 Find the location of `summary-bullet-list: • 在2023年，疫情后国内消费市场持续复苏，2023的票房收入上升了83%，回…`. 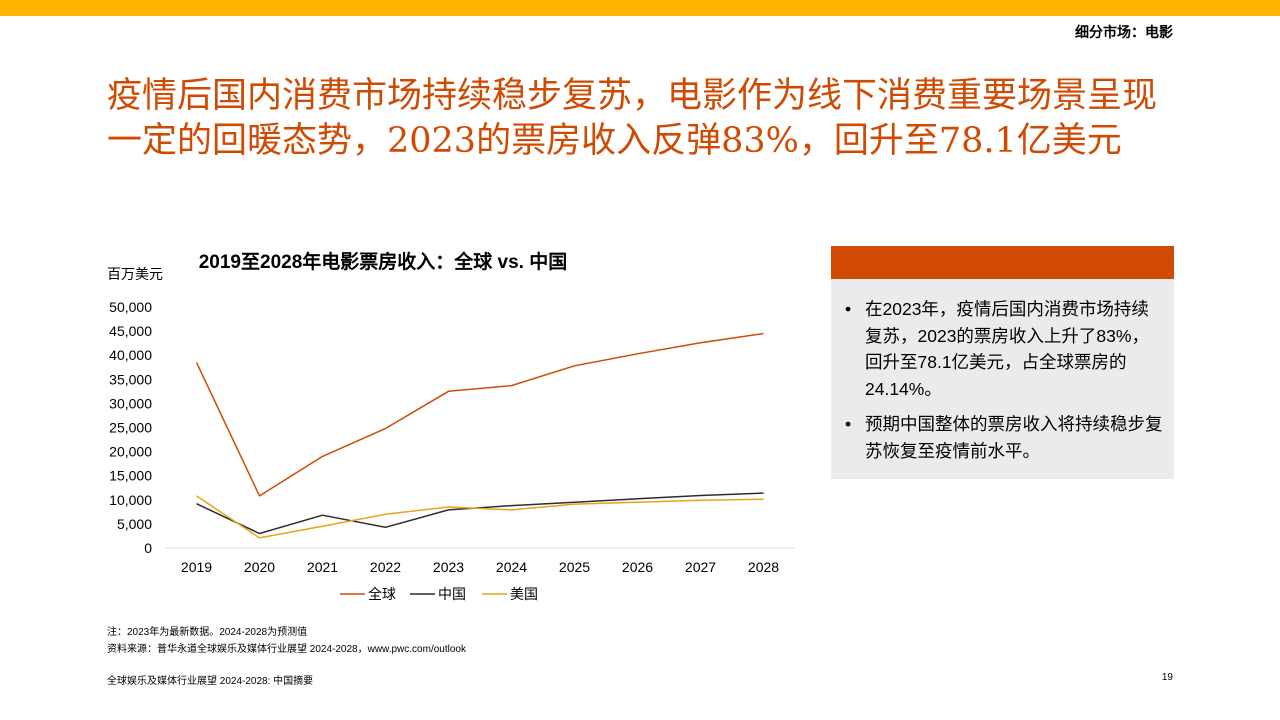

summary-bullet-list: • 在2023年，疫情后国内消费市场持续复苏，2023的票房收入上升了83%，回… is located at coordinates (1004, 384).